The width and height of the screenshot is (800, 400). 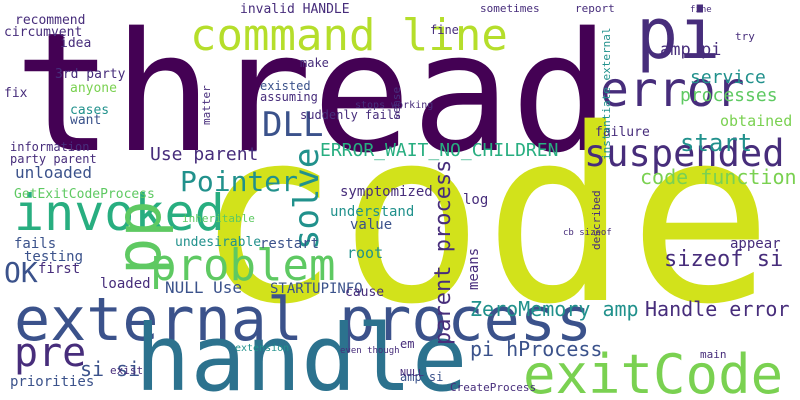 What do you see at coordinates (49, 147) in the screenshot?
I see `word: information` at bounding box center [49, 147].